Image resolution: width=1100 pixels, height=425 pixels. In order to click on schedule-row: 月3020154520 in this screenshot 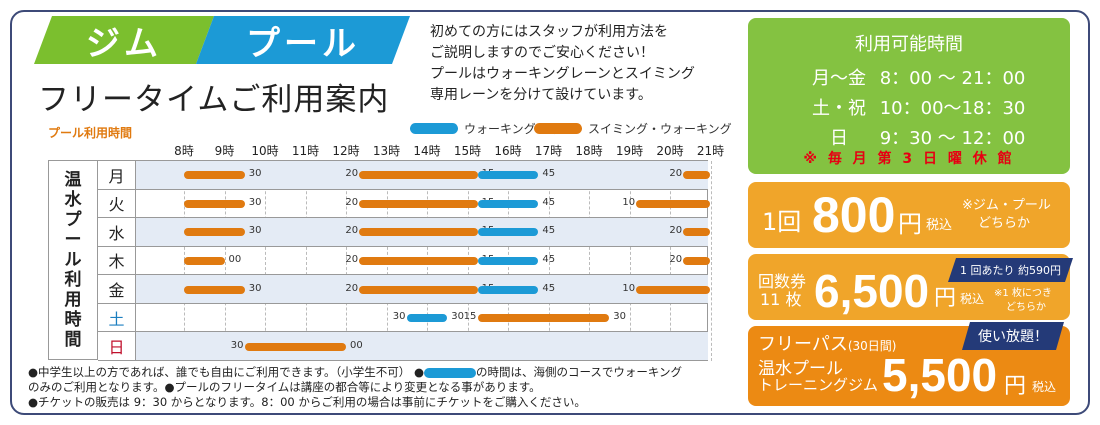, I will do `click(404, 175)`.